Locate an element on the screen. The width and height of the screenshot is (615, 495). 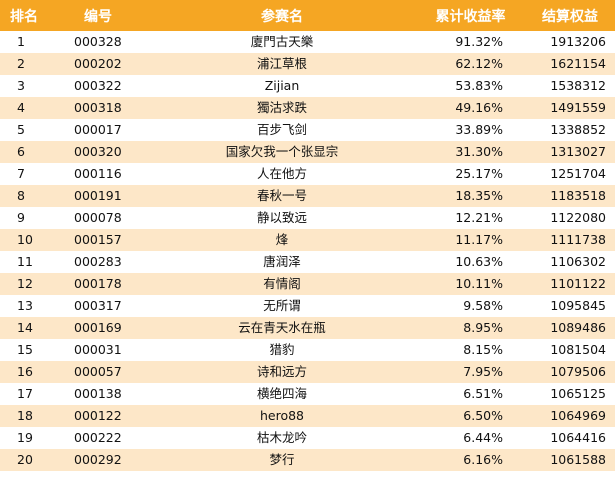
id-cell: 000031 is located at coordinates (98, 350).